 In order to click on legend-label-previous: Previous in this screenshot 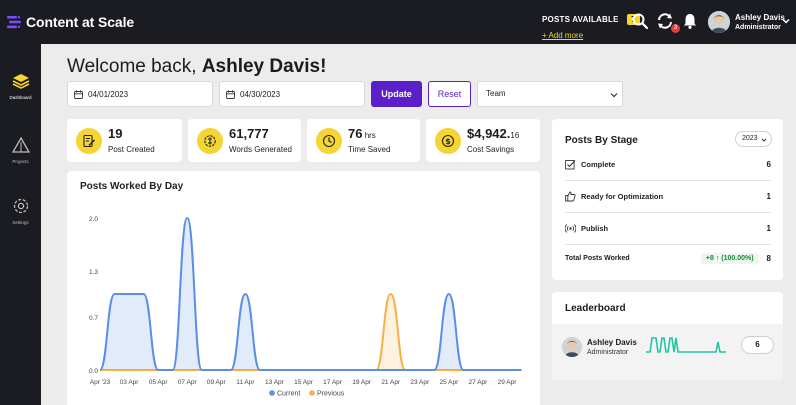, I will do `click(331, 394)`.